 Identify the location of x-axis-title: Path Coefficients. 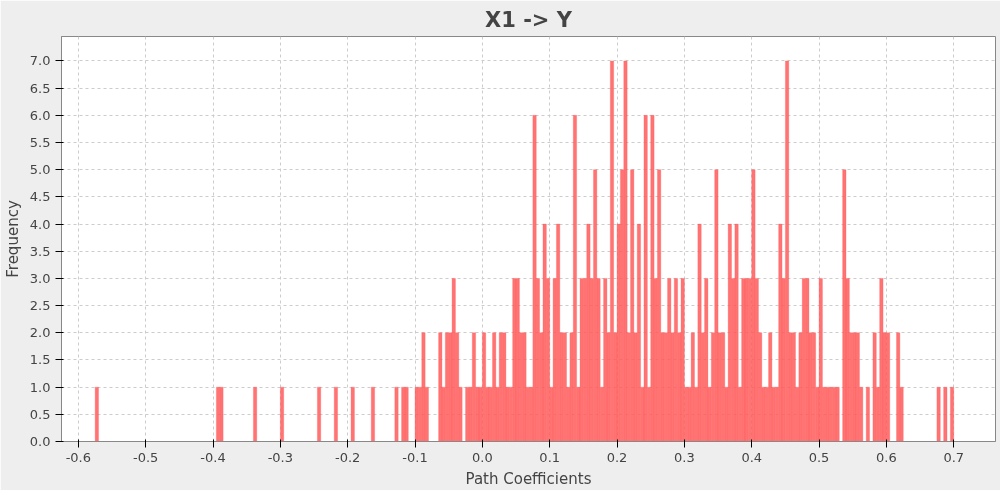
(528, 478).